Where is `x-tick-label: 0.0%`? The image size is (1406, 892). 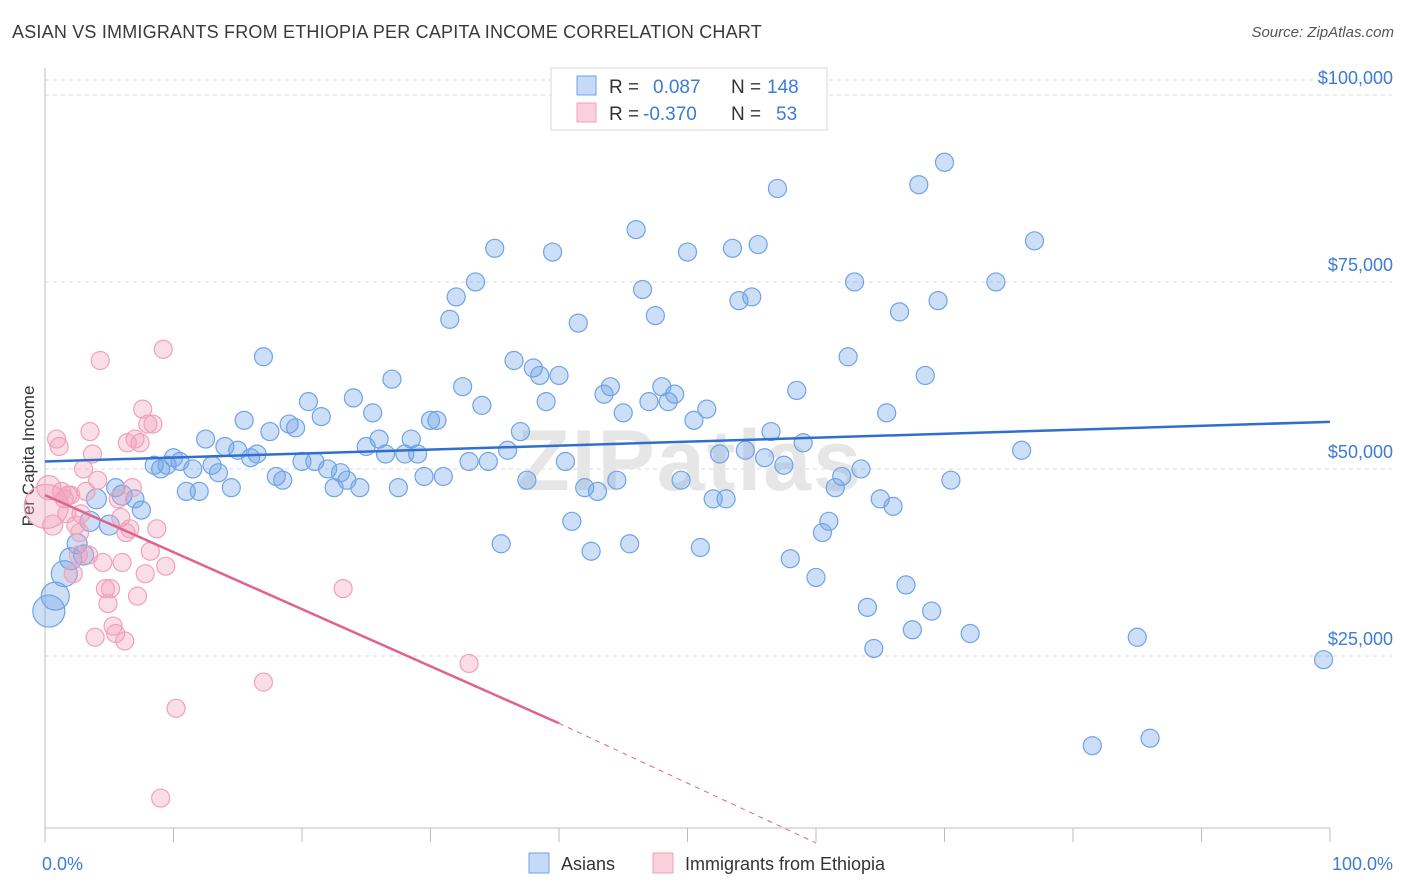 x-tick-label: 0.0% is located at coordinates (62, 864).